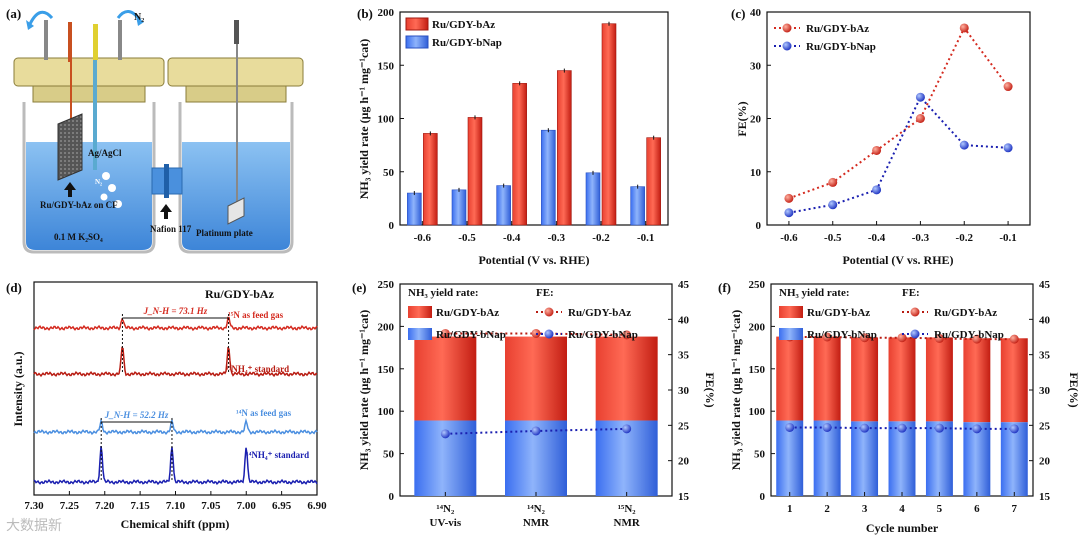 The width and height of the screenshot is (1080, 541). I want to click on panel-e-ytick-label: 150, so click(386, 370).